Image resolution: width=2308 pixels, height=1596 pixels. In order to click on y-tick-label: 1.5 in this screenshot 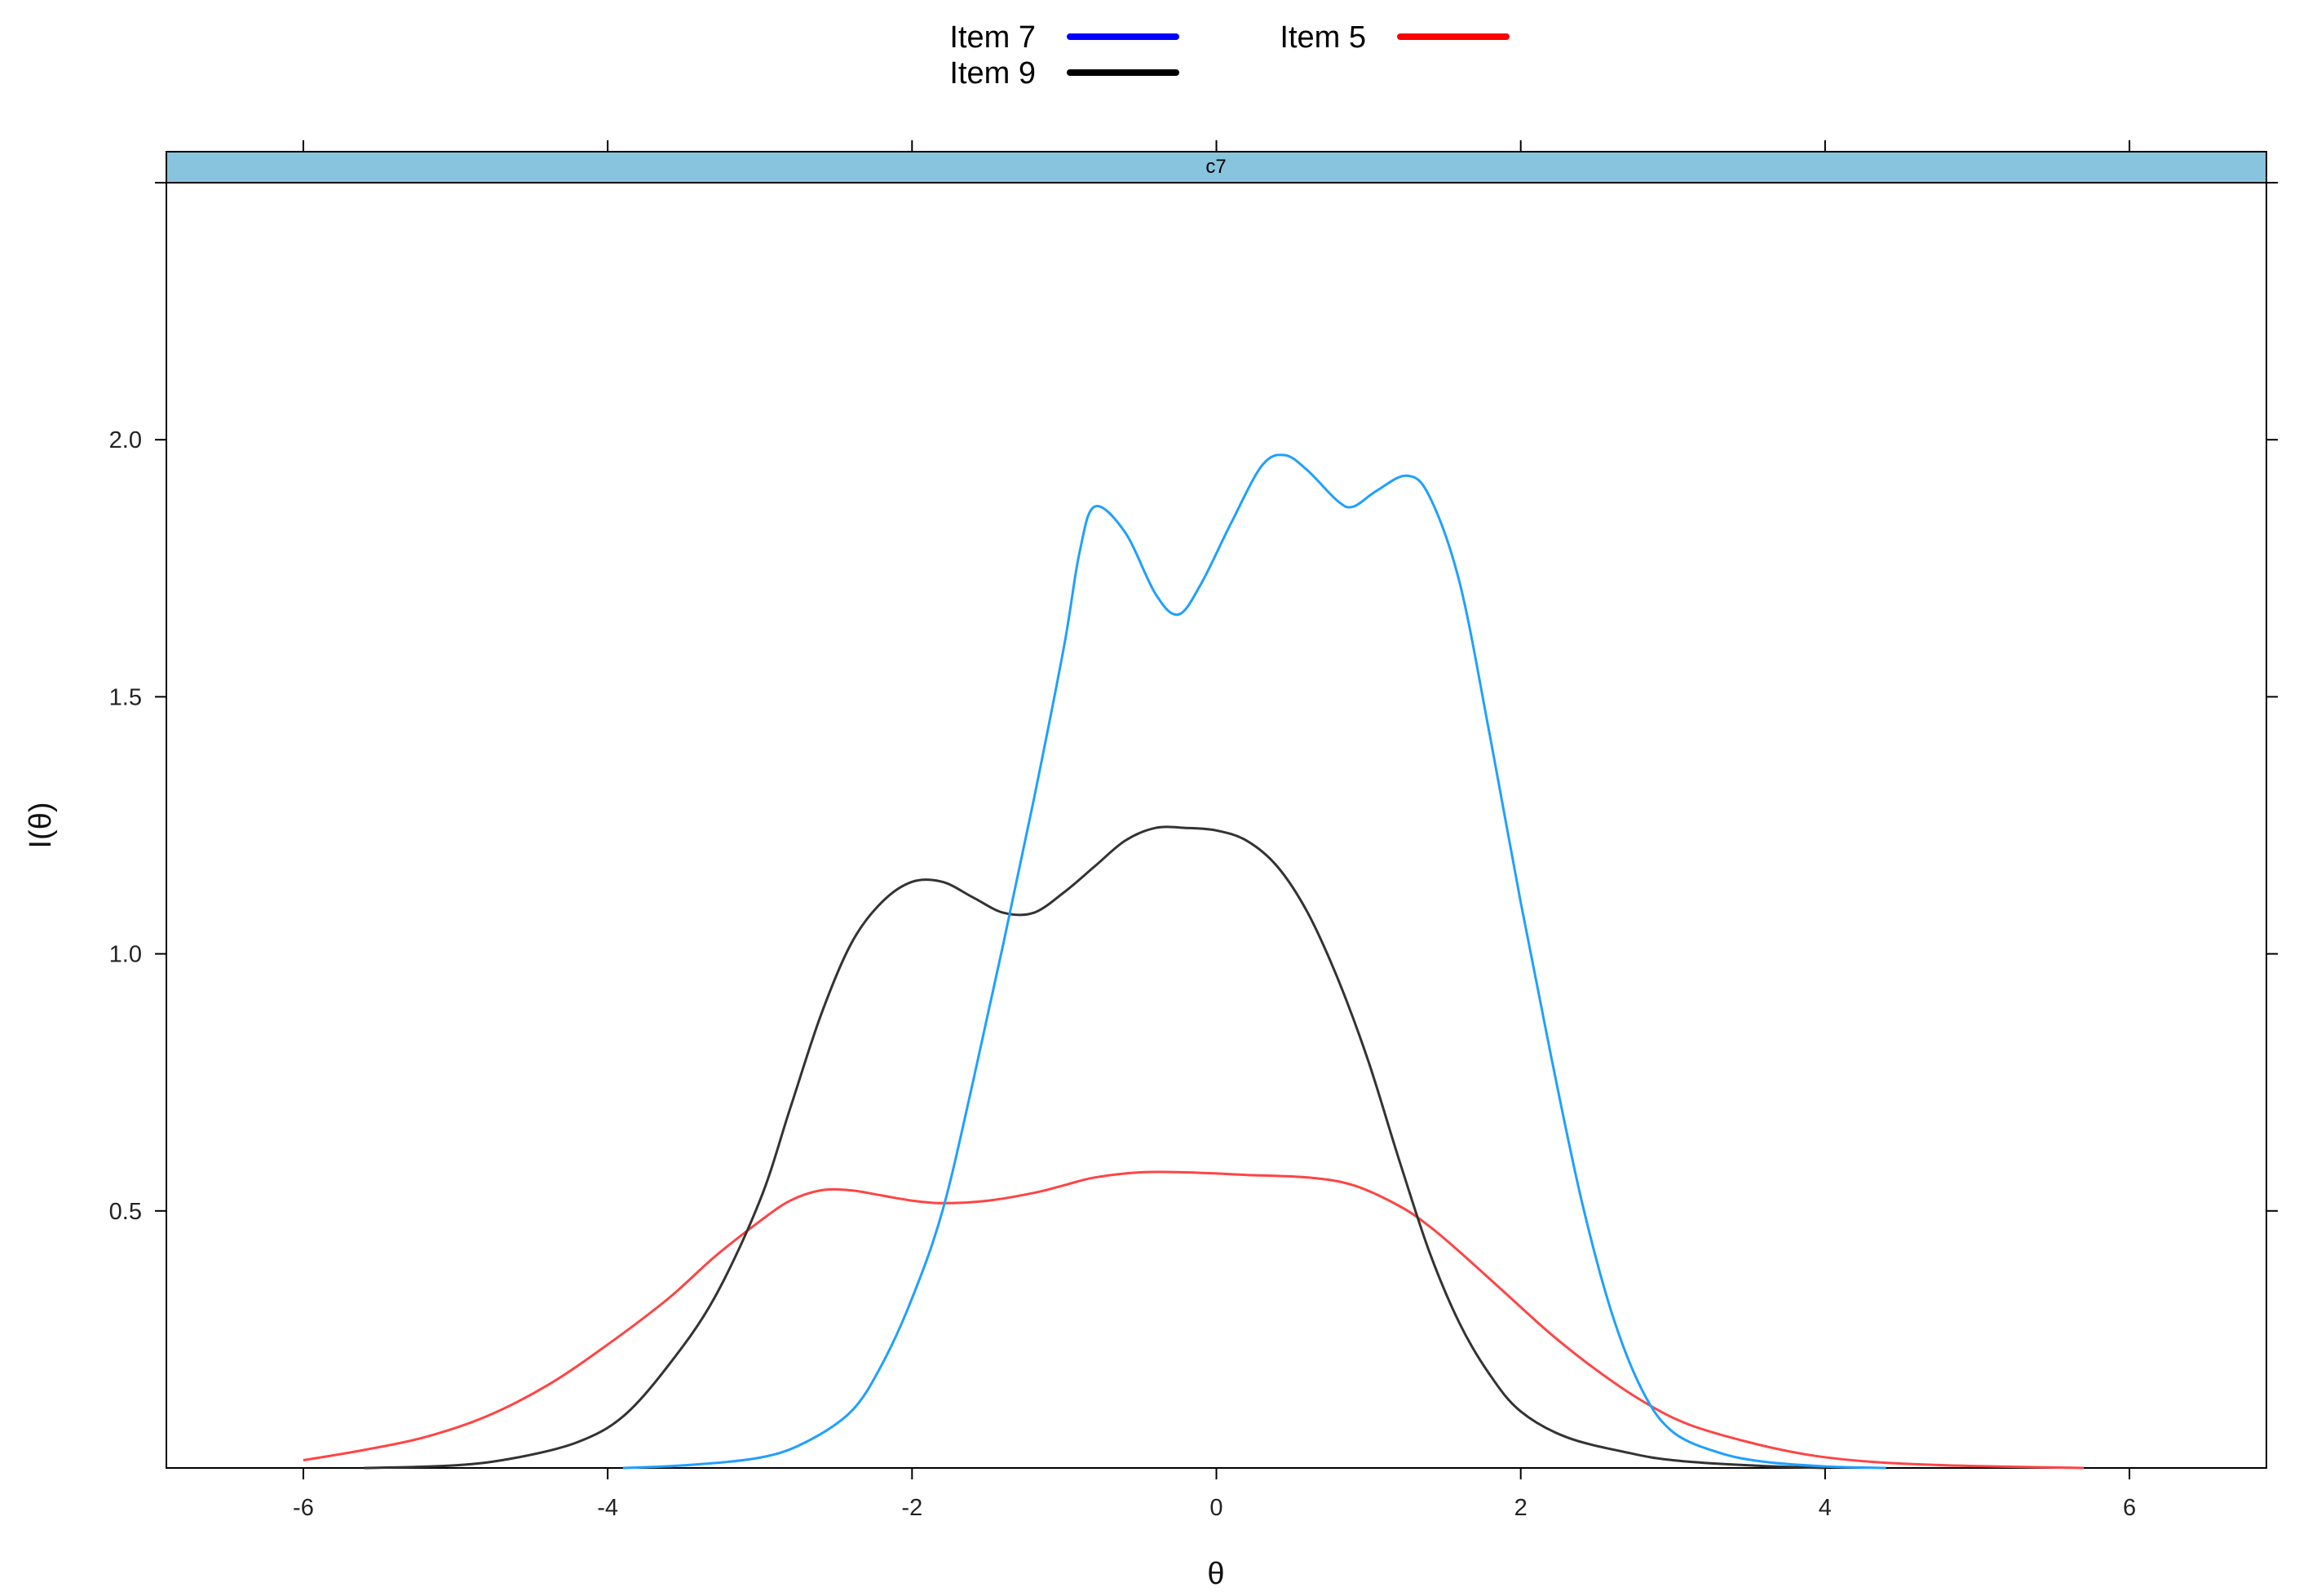, I will do `click(125, 697)`.